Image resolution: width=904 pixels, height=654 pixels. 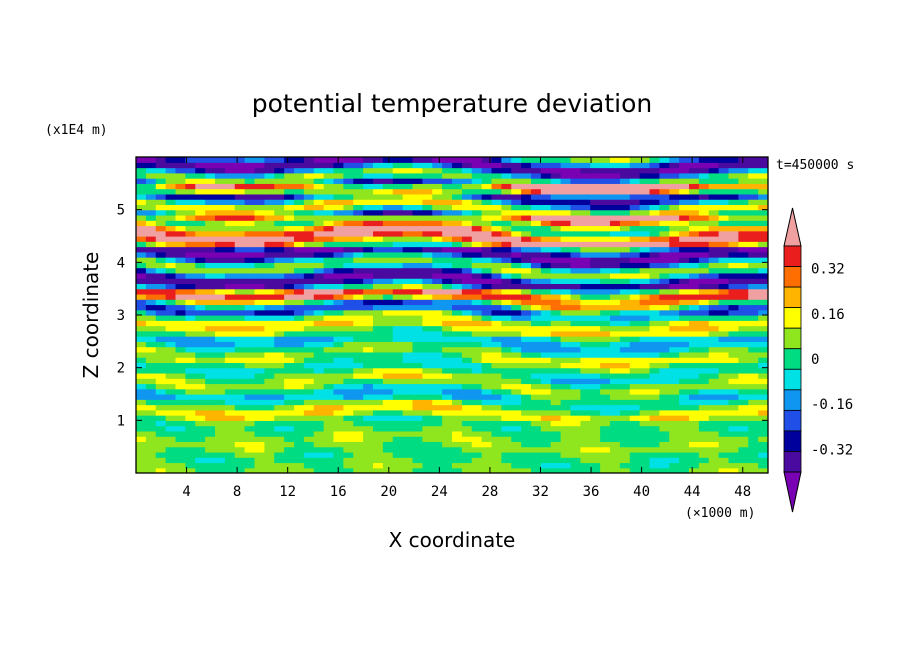 What do you see at coordinates (121, 421) in the screenshot?
I see `y-tick-label: 1` at bounding box center [121, 421].